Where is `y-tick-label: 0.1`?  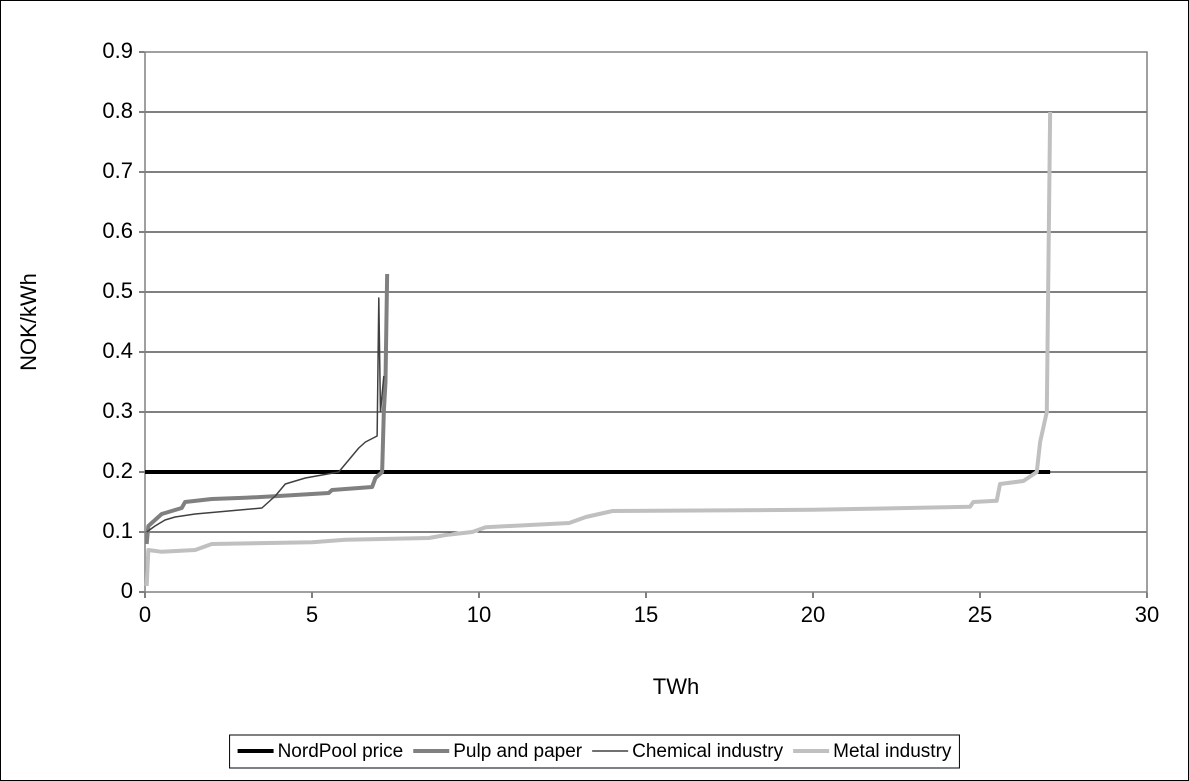
y-tick-label: 0.1 is located at coordinates (117, 530).